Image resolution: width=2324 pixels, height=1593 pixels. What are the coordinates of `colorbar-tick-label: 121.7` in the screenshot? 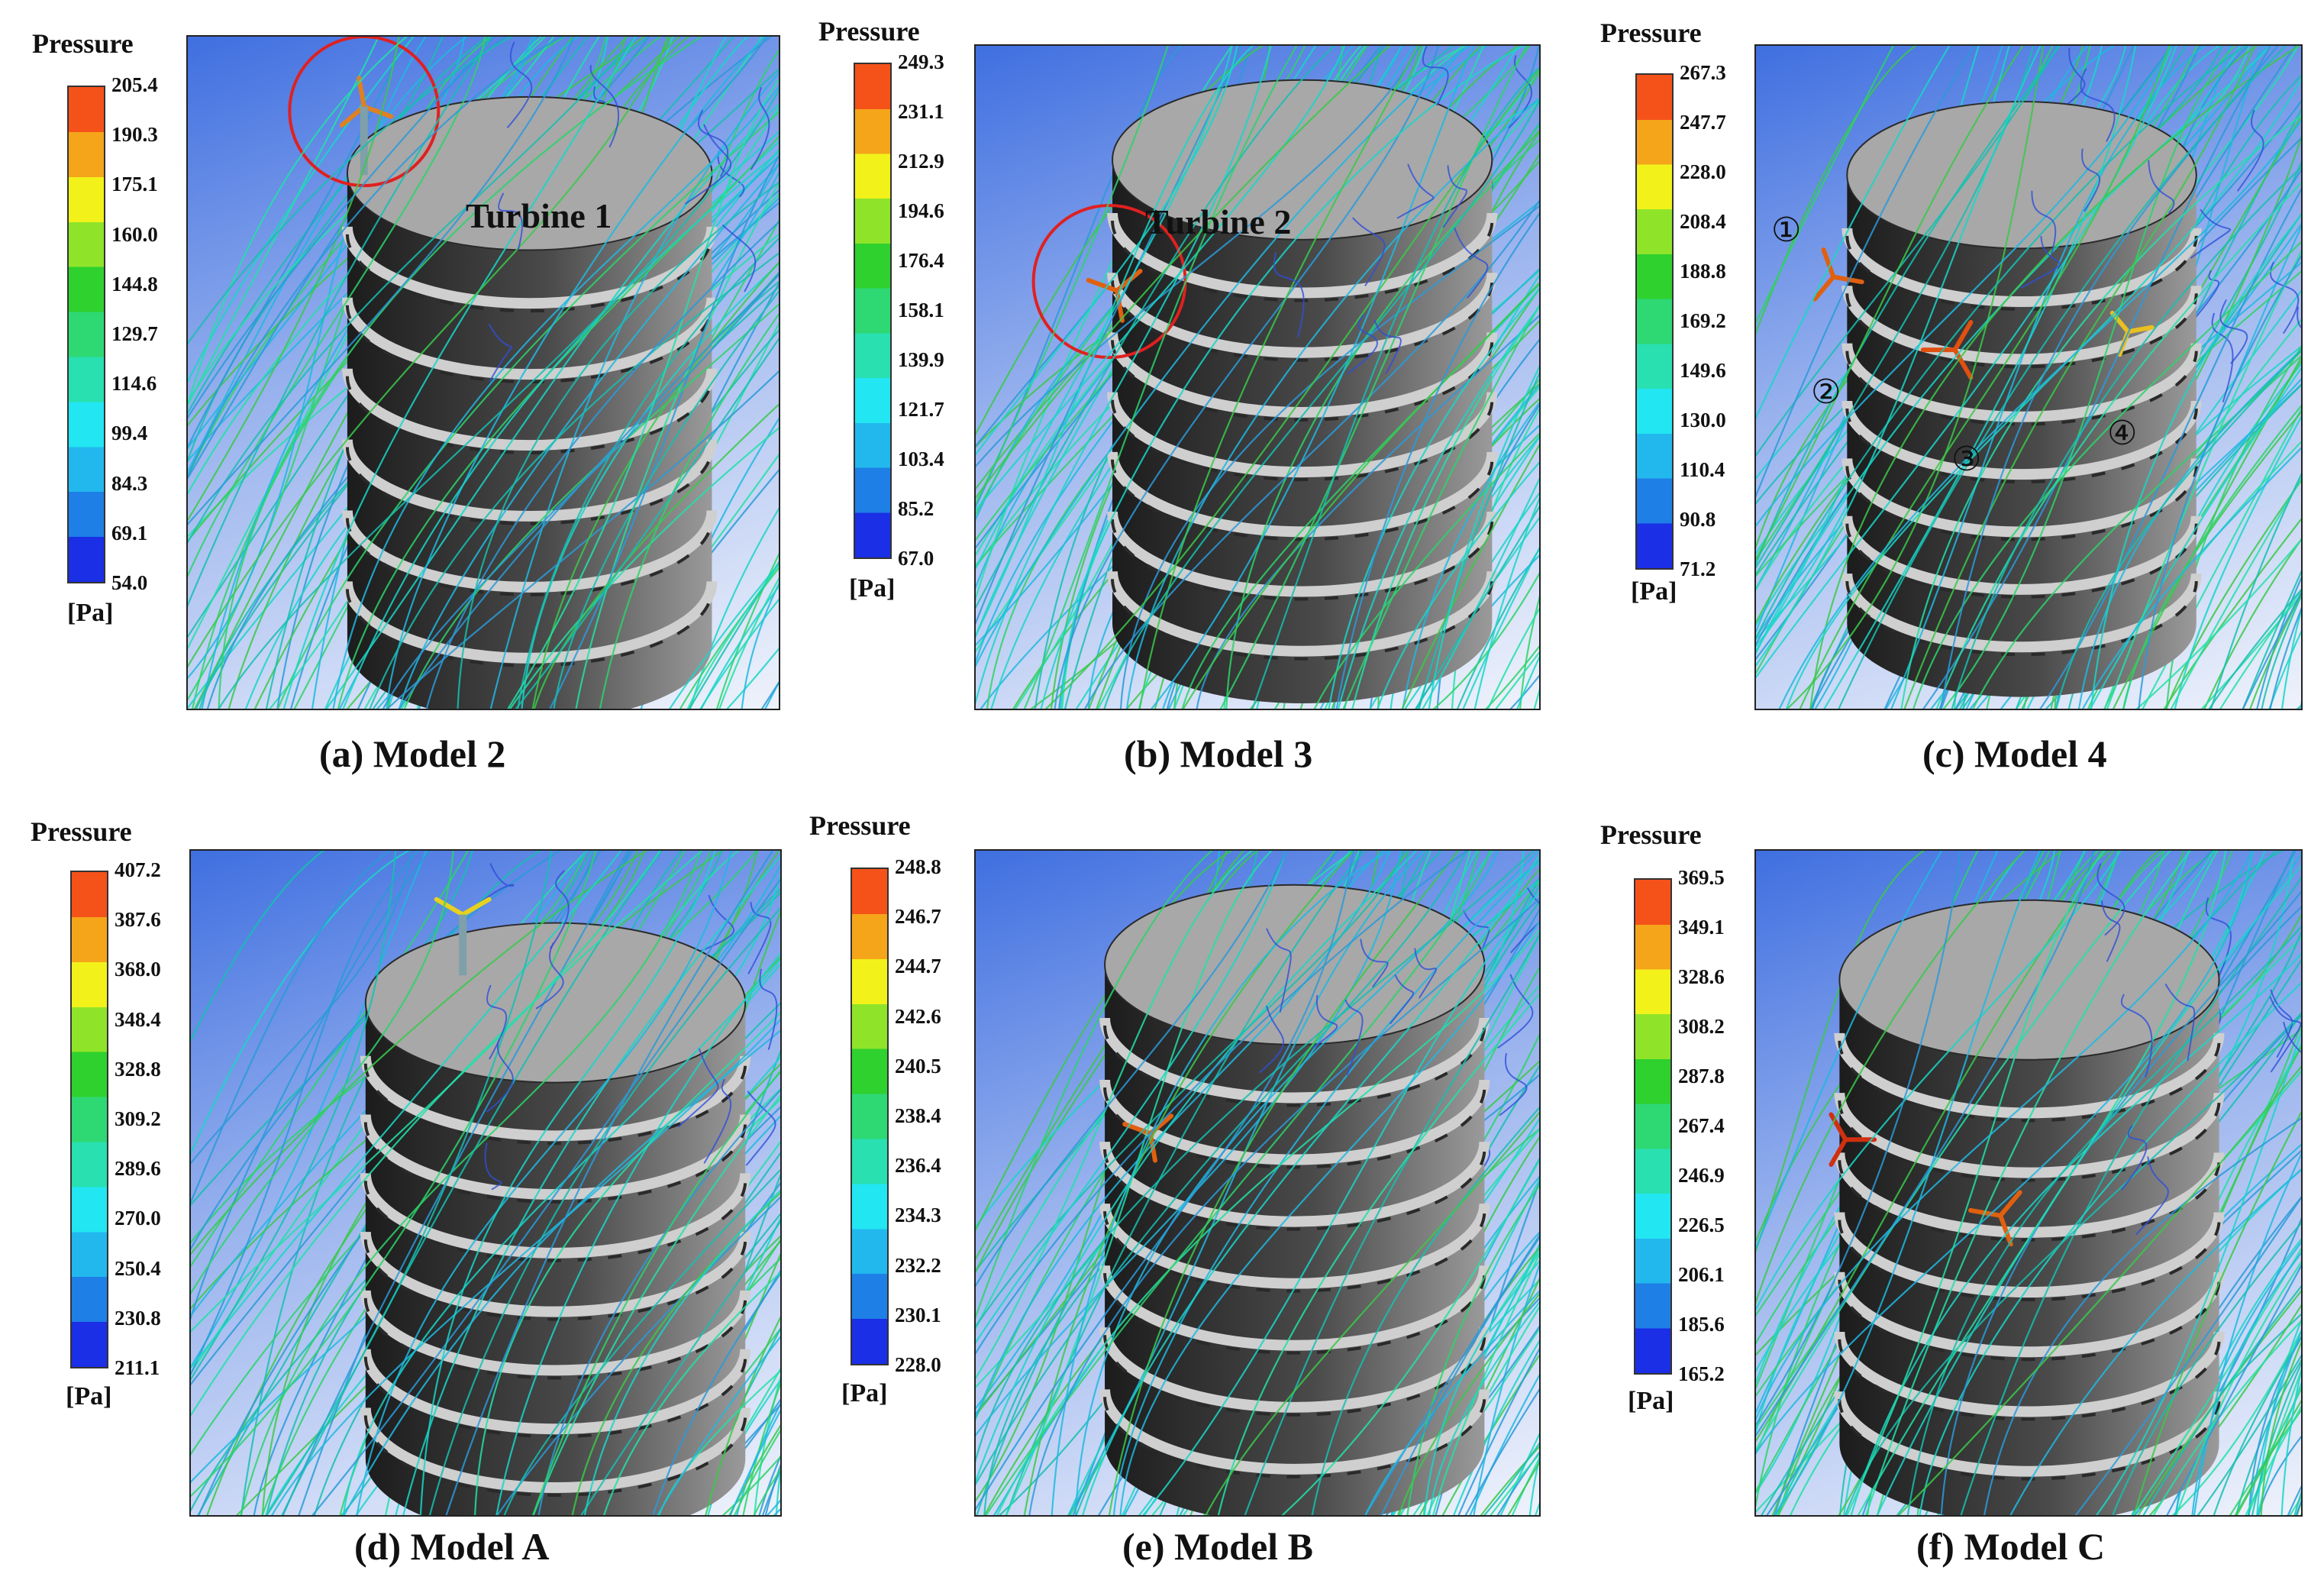 It's located at (921, 409).